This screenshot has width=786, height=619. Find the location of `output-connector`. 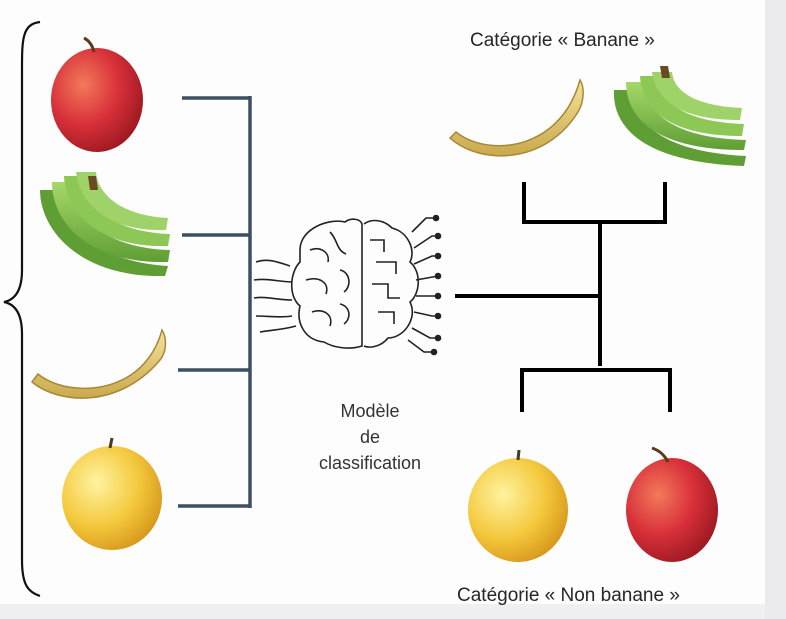

output-connector is located at coordinates (563, 297).